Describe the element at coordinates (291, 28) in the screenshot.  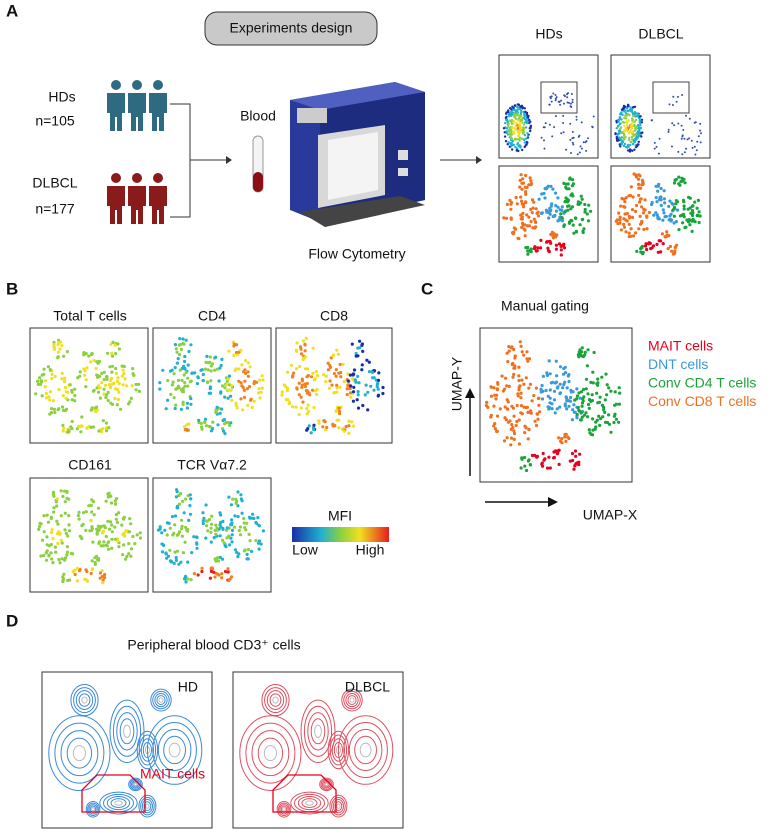
I see `design-box` at that location.